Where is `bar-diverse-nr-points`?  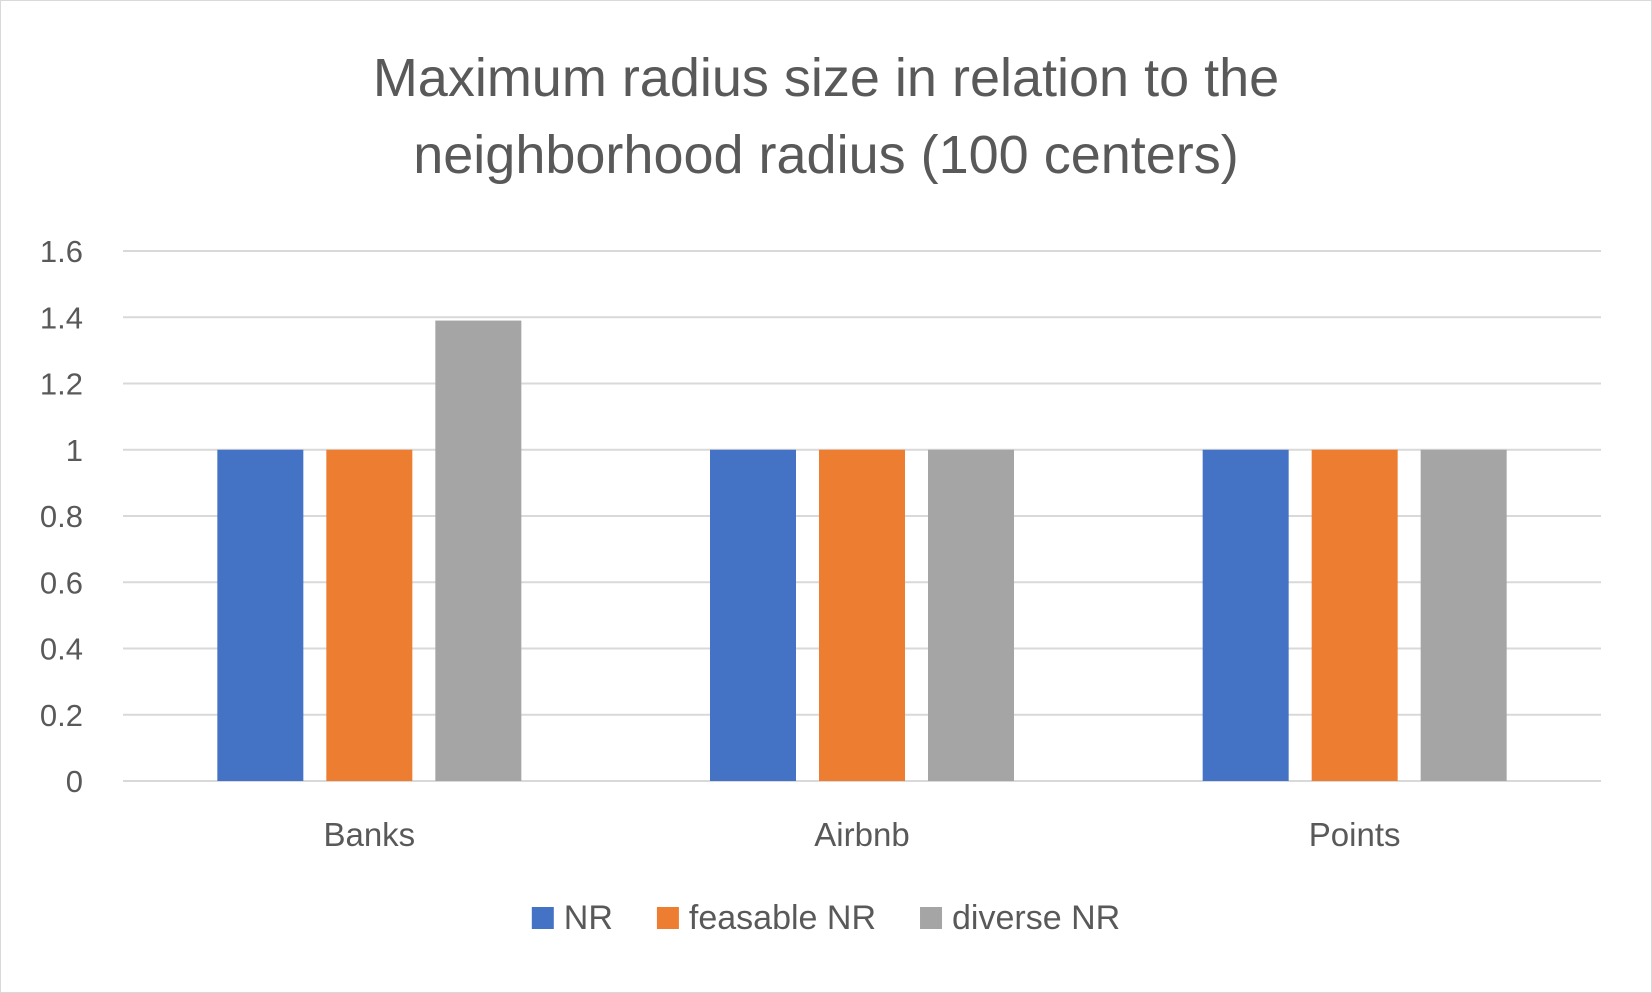 bar-diverse-nr-points is located at coordinates (1463, 615).